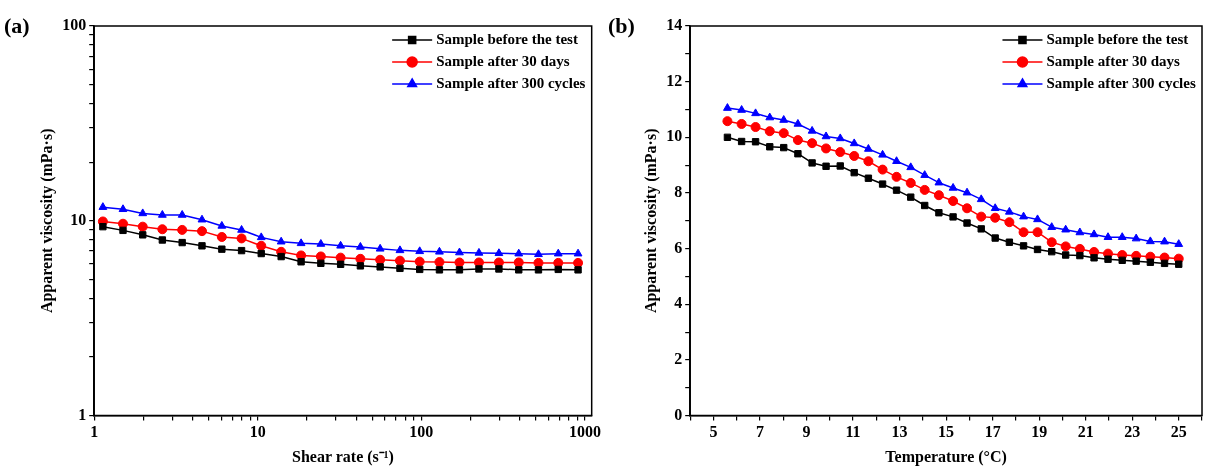  Describe the element at coordinates (678, 192) in the screenshot. I see `y-tick-label: 8` at that location.